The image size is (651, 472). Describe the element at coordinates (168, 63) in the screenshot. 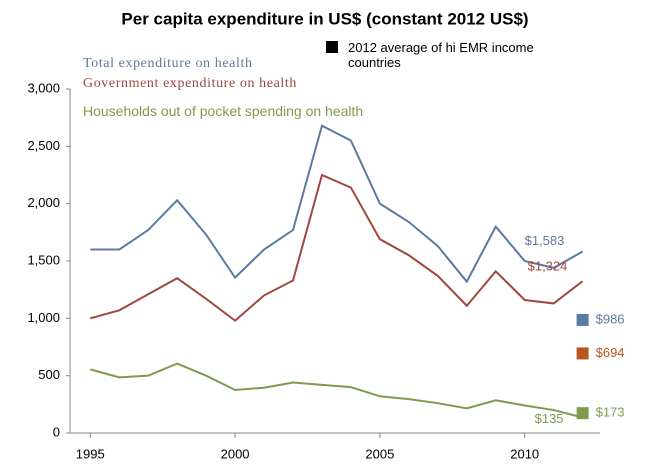

I see `legend-entry: Total expenditure on health` at that location.